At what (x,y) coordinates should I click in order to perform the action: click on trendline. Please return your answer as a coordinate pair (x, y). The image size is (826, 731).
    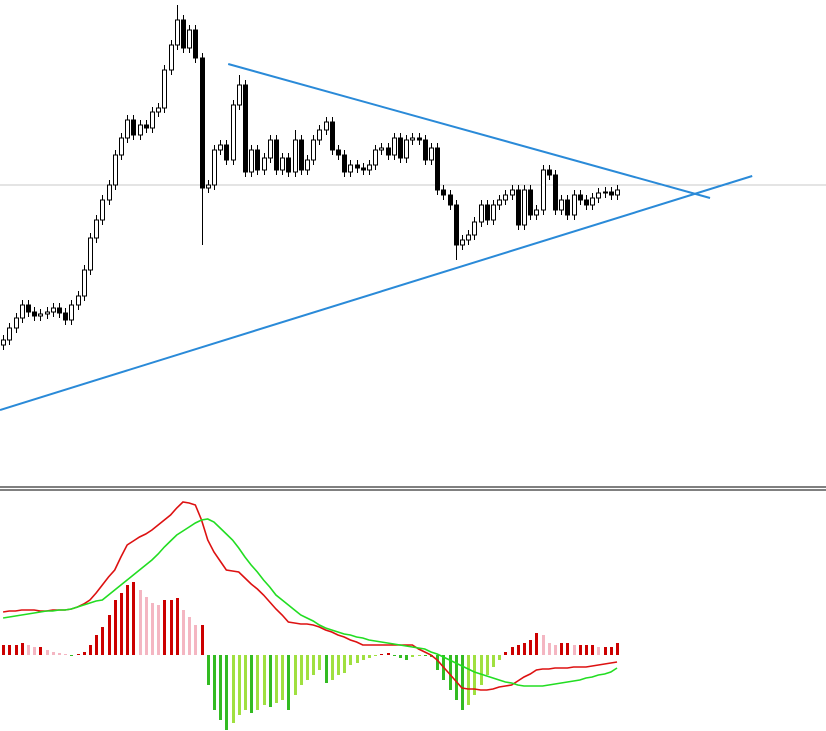
    Looking at the image, I should click on (469, 131).